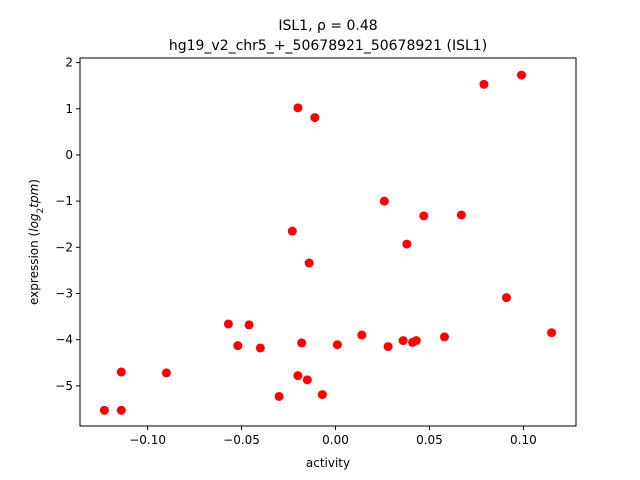 This screenshot has height=480, width=640. I want to click on y-tick-label: −5, so click(64, 386).